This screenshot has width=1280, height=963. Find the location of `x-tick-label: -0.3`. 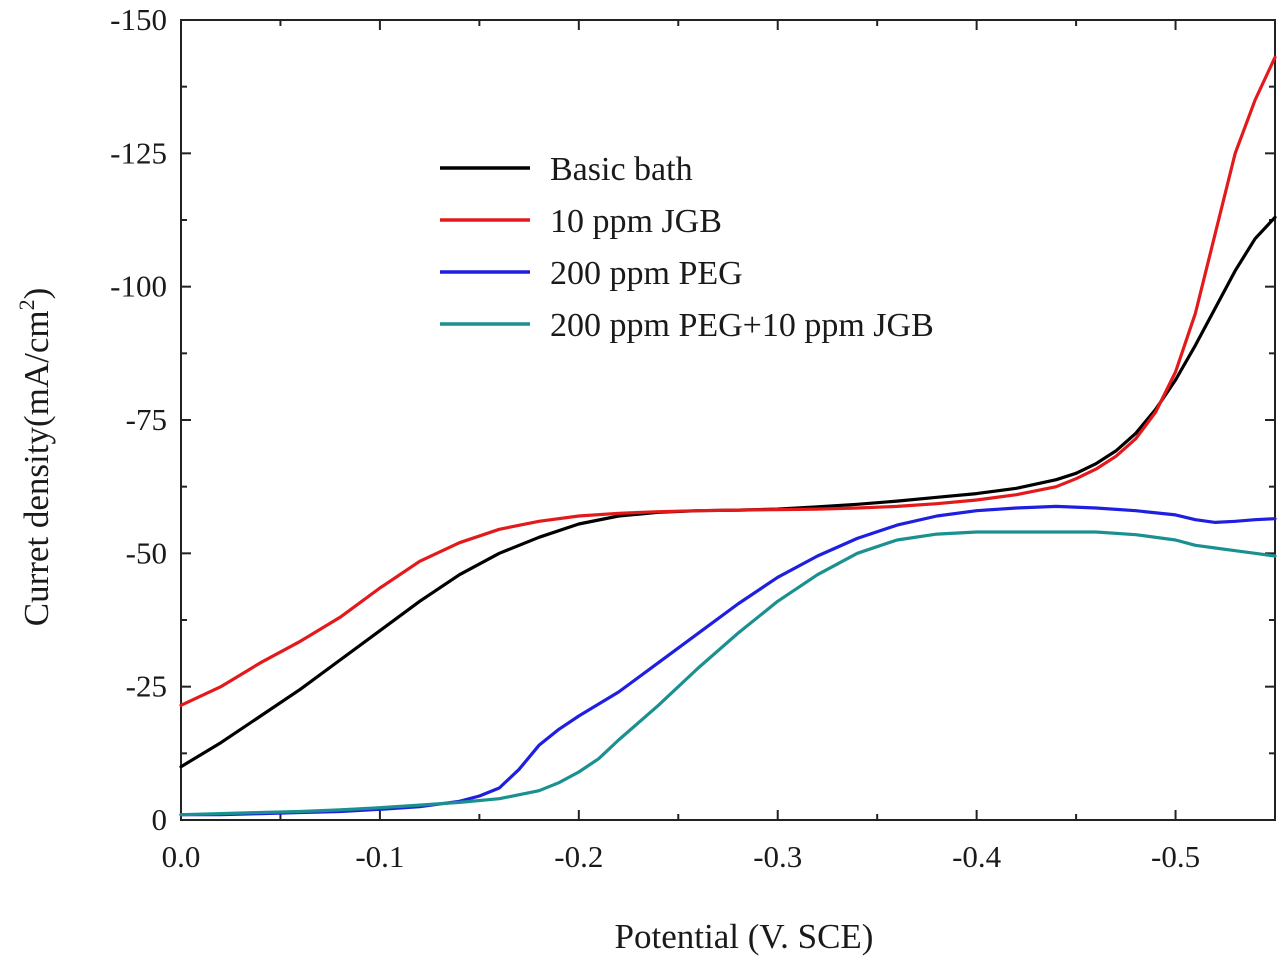

x-tick-label: -0.3 is located at coordinates (777, 856).